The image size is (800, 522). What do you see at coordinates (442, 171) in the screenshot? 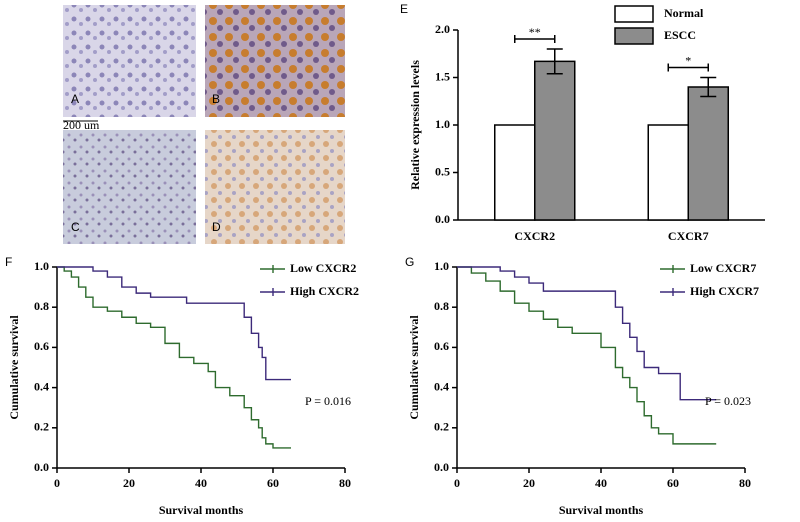
I see `y-tick-label: 0.5` at bounding box center [442, 171].